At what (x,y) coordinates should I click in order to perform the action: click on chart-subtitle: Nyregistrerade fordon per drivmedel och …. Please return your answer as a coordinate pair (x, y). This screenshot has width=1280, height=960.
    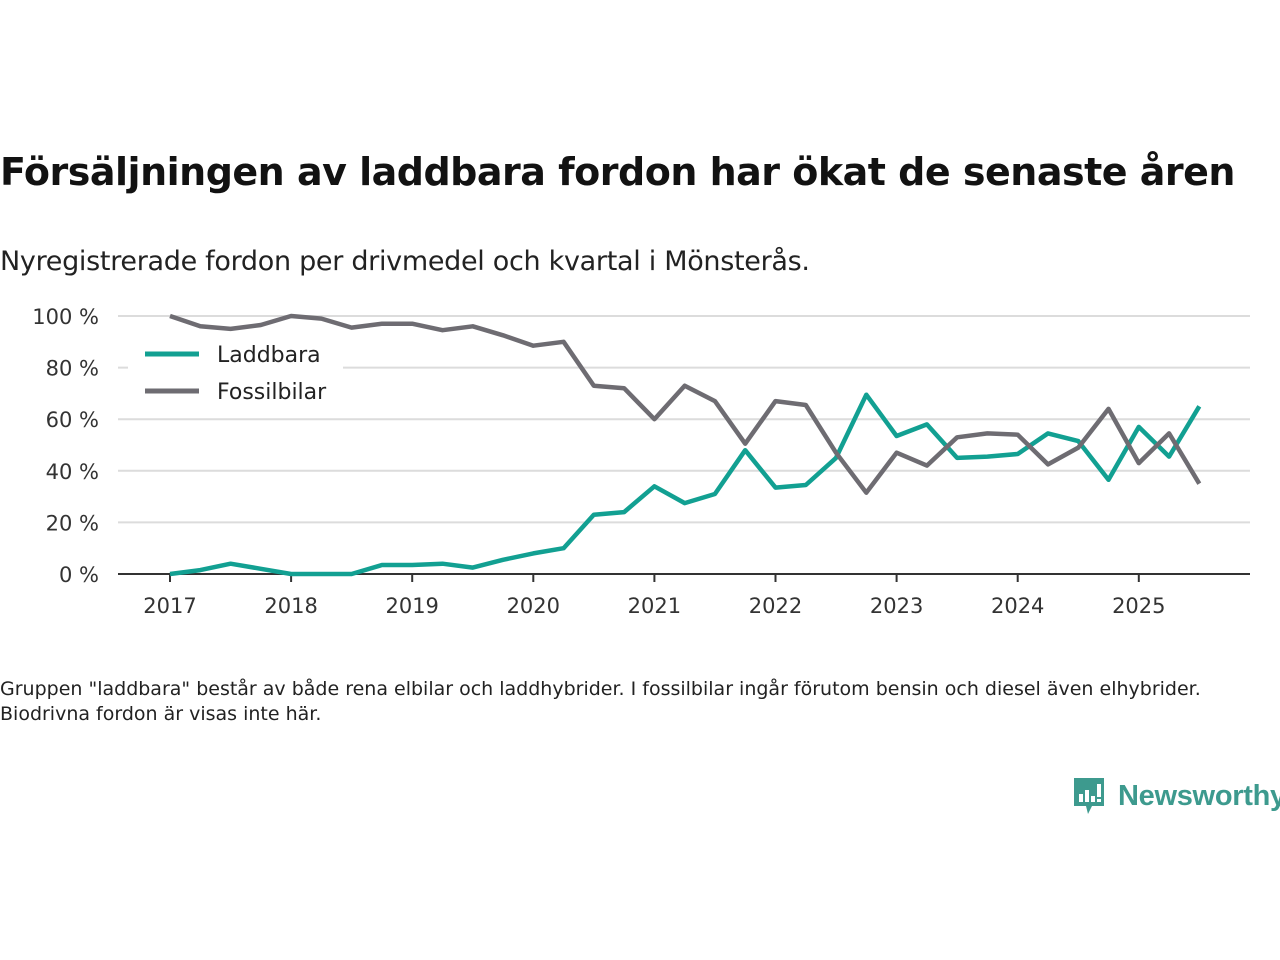
    Looking at the image, I should click on (405, 261).